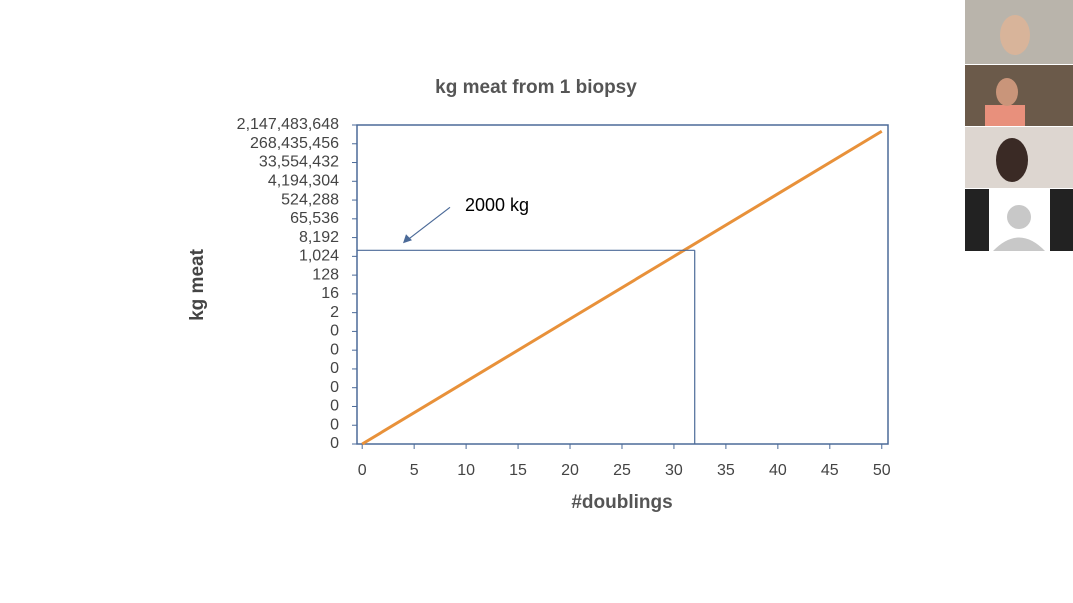 This screenshot has height=603, width=1073. I want to click on x-tick-label: 15, so click(518, 470).